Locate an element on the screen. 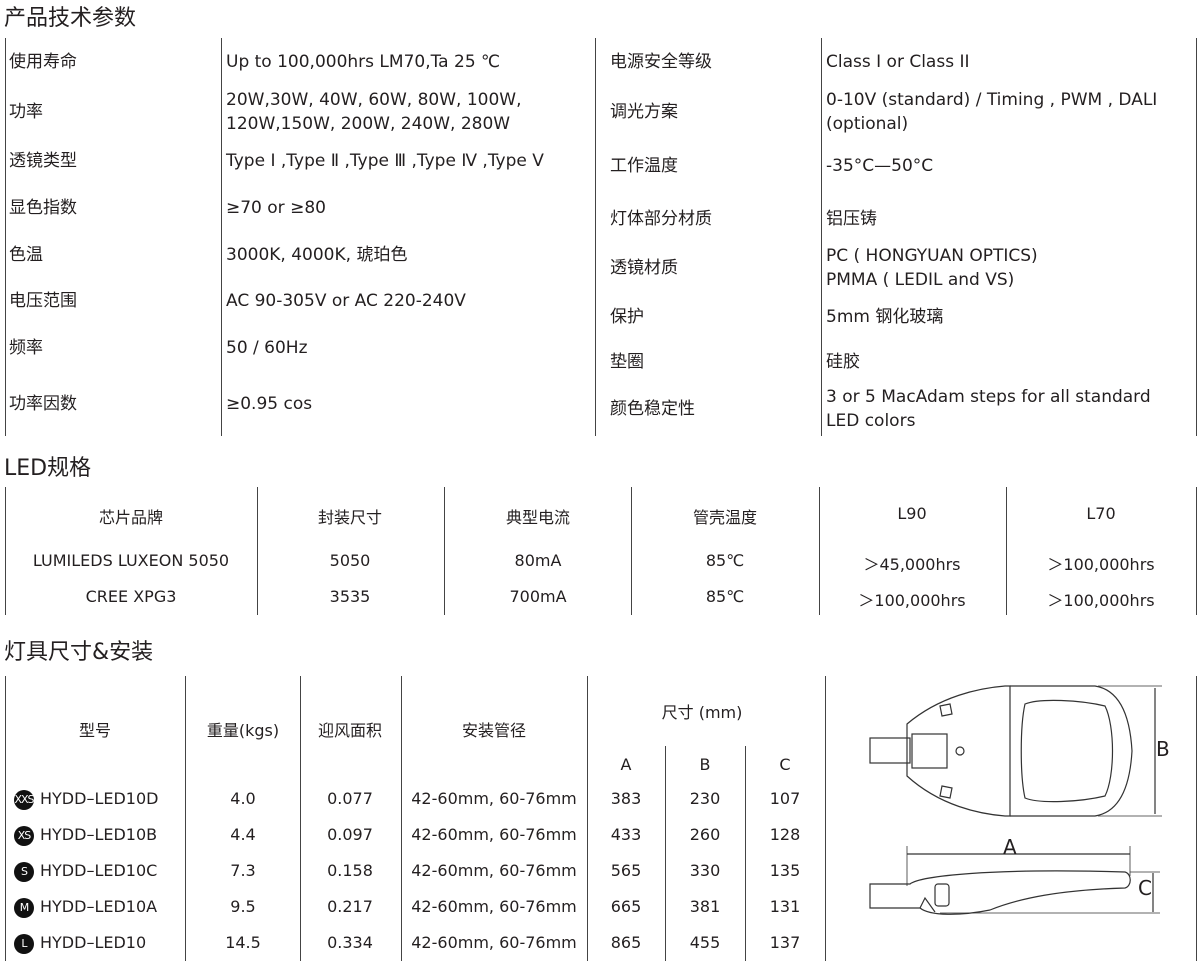 The height and width of the screenshot is (963, 1200). dimension-label-a: A is located at coordinates (1010, 847).